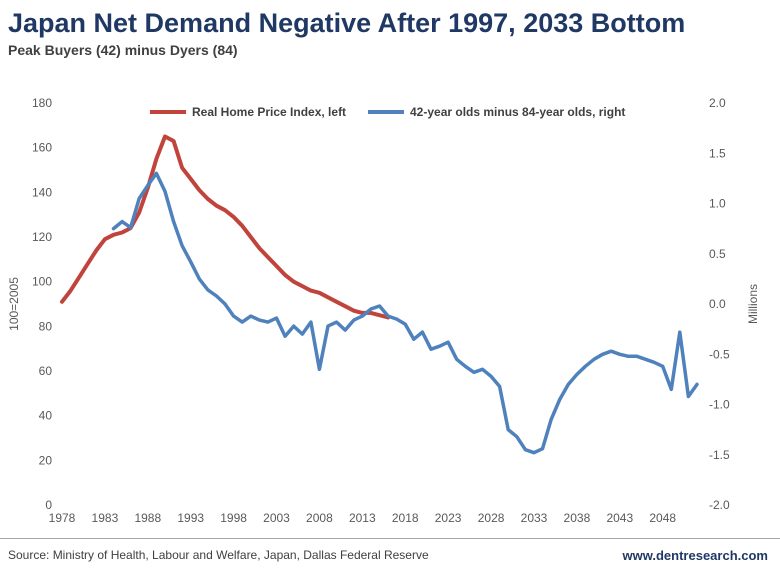  What do you see at coordinates (190, 518) in the screenshot?
I see `x-axis-tick-label: 1993` at bounding box center [190, 518].